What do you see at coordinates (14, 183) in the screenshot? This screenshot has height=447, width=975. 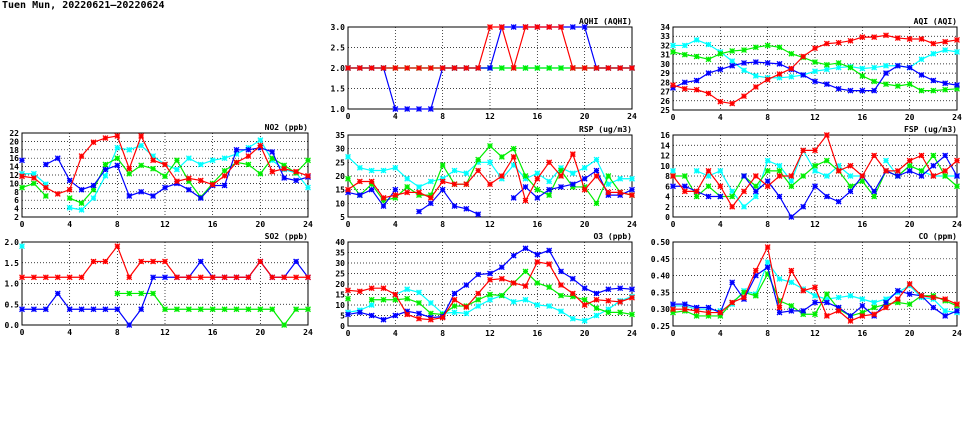 I see `y-tick-label: 10` at bounding box center [14, 183].